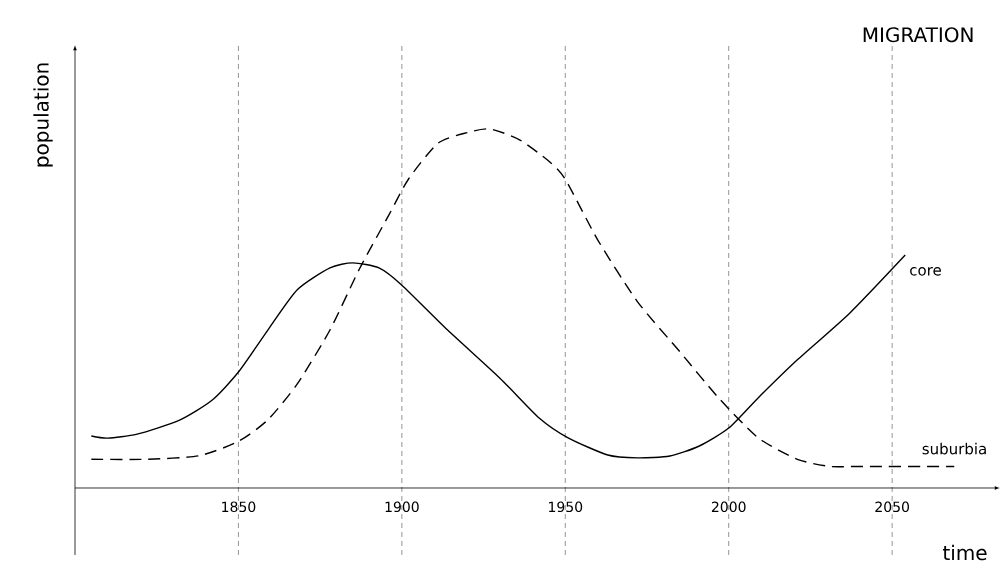 This screenshot has height=569, width=1006. Describe the element at coordinates (402, 507) in the screenshot. I see `x-tick-label: 1900` at that location.